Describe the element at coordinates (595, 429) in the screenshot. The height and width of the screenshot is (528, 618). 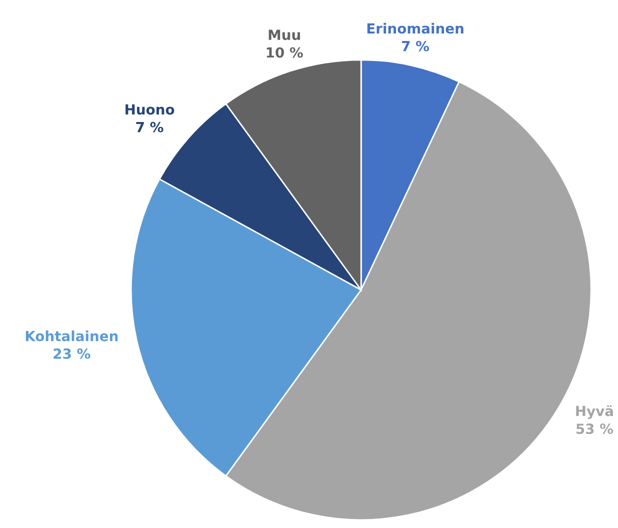
I see `data-label: 53 %` at that location.